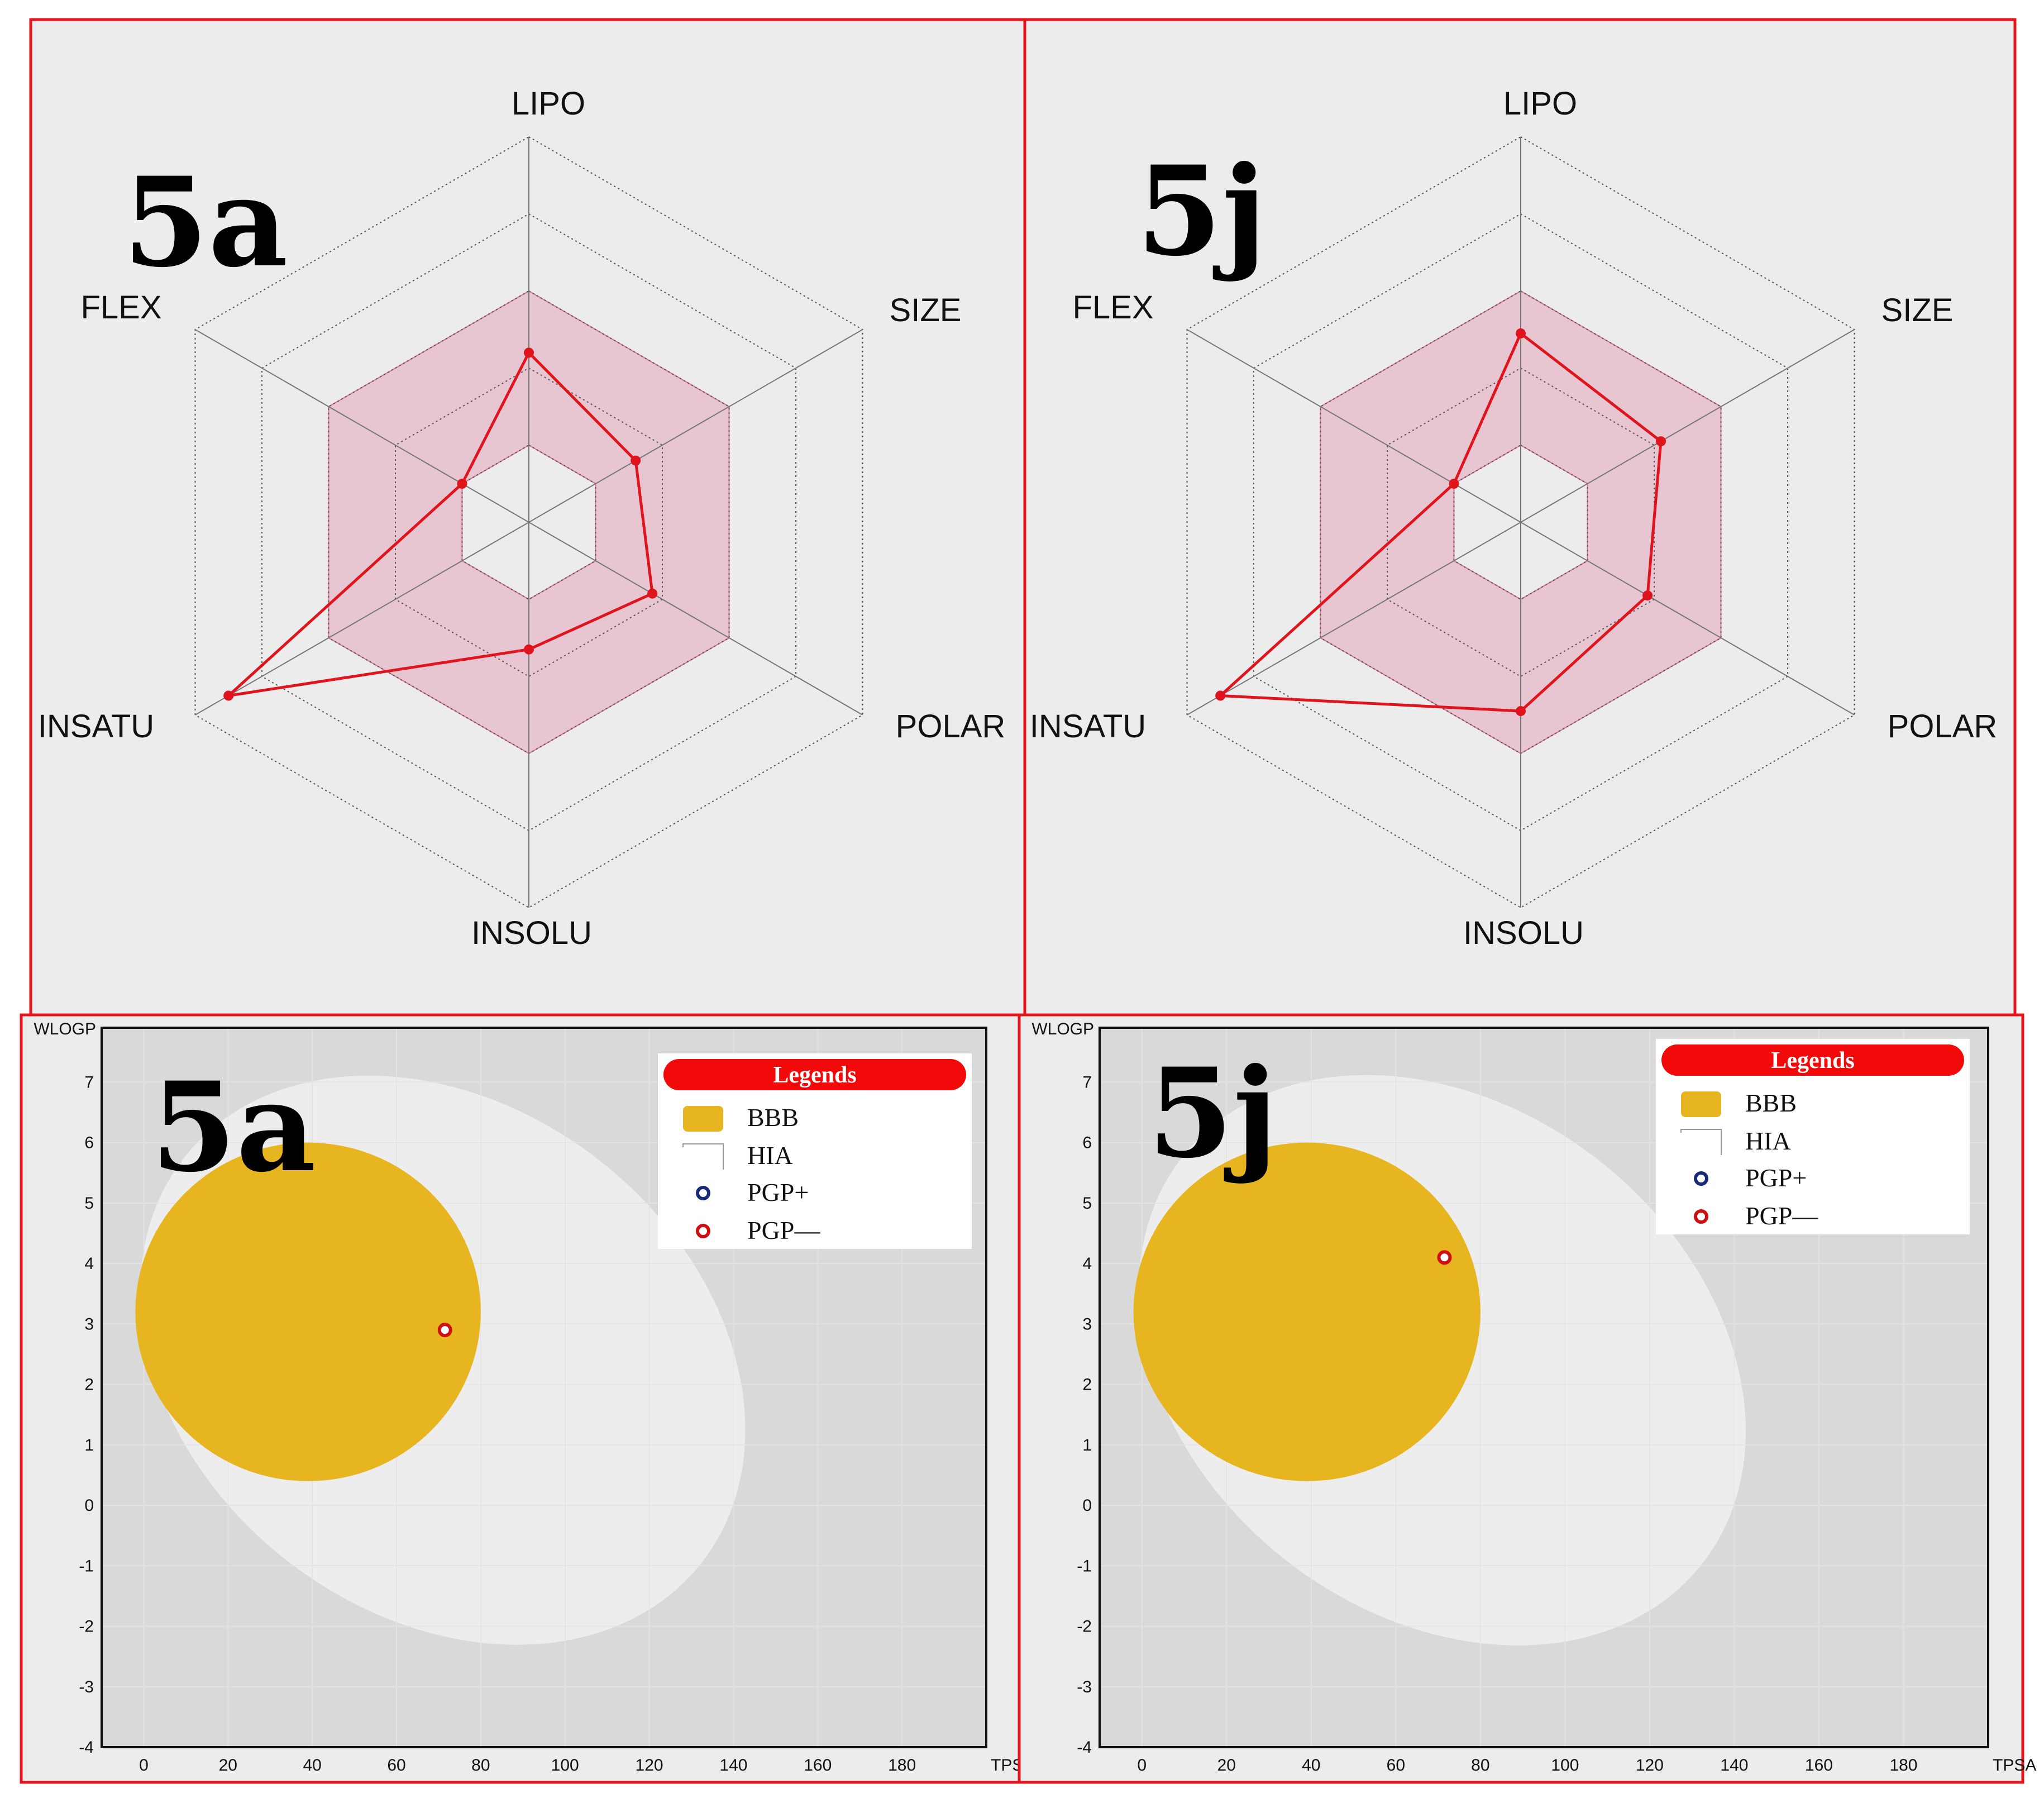  I want to click on radar-axis-label-size: SIZE, so click(926, 310).